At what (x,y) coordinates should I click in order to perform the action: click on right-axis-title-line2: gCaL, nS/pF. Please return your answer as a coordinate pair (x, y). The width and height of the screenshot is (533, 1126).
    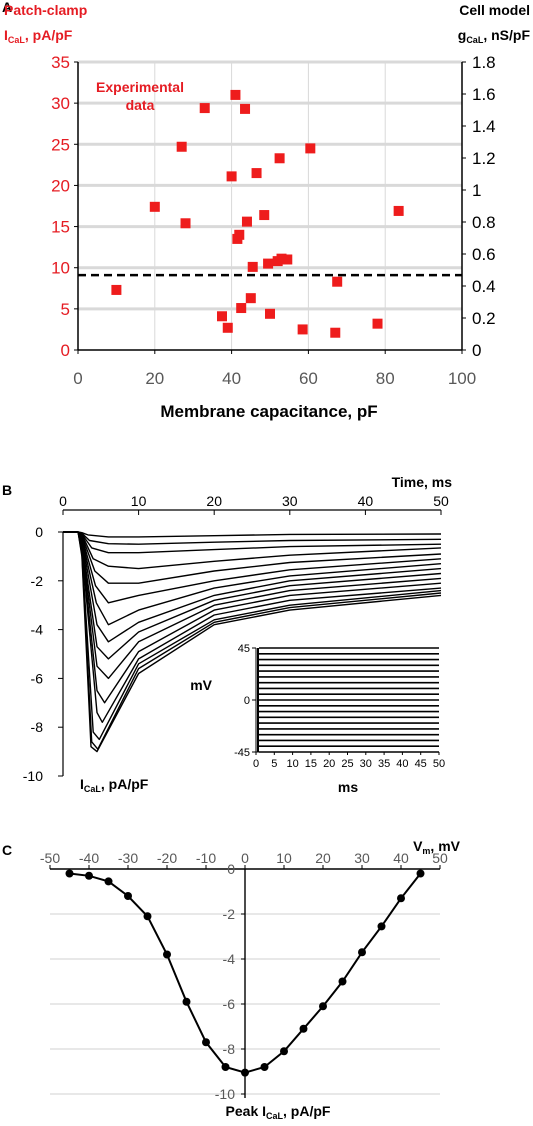
    Looking at the image, I should click on (494, 36).